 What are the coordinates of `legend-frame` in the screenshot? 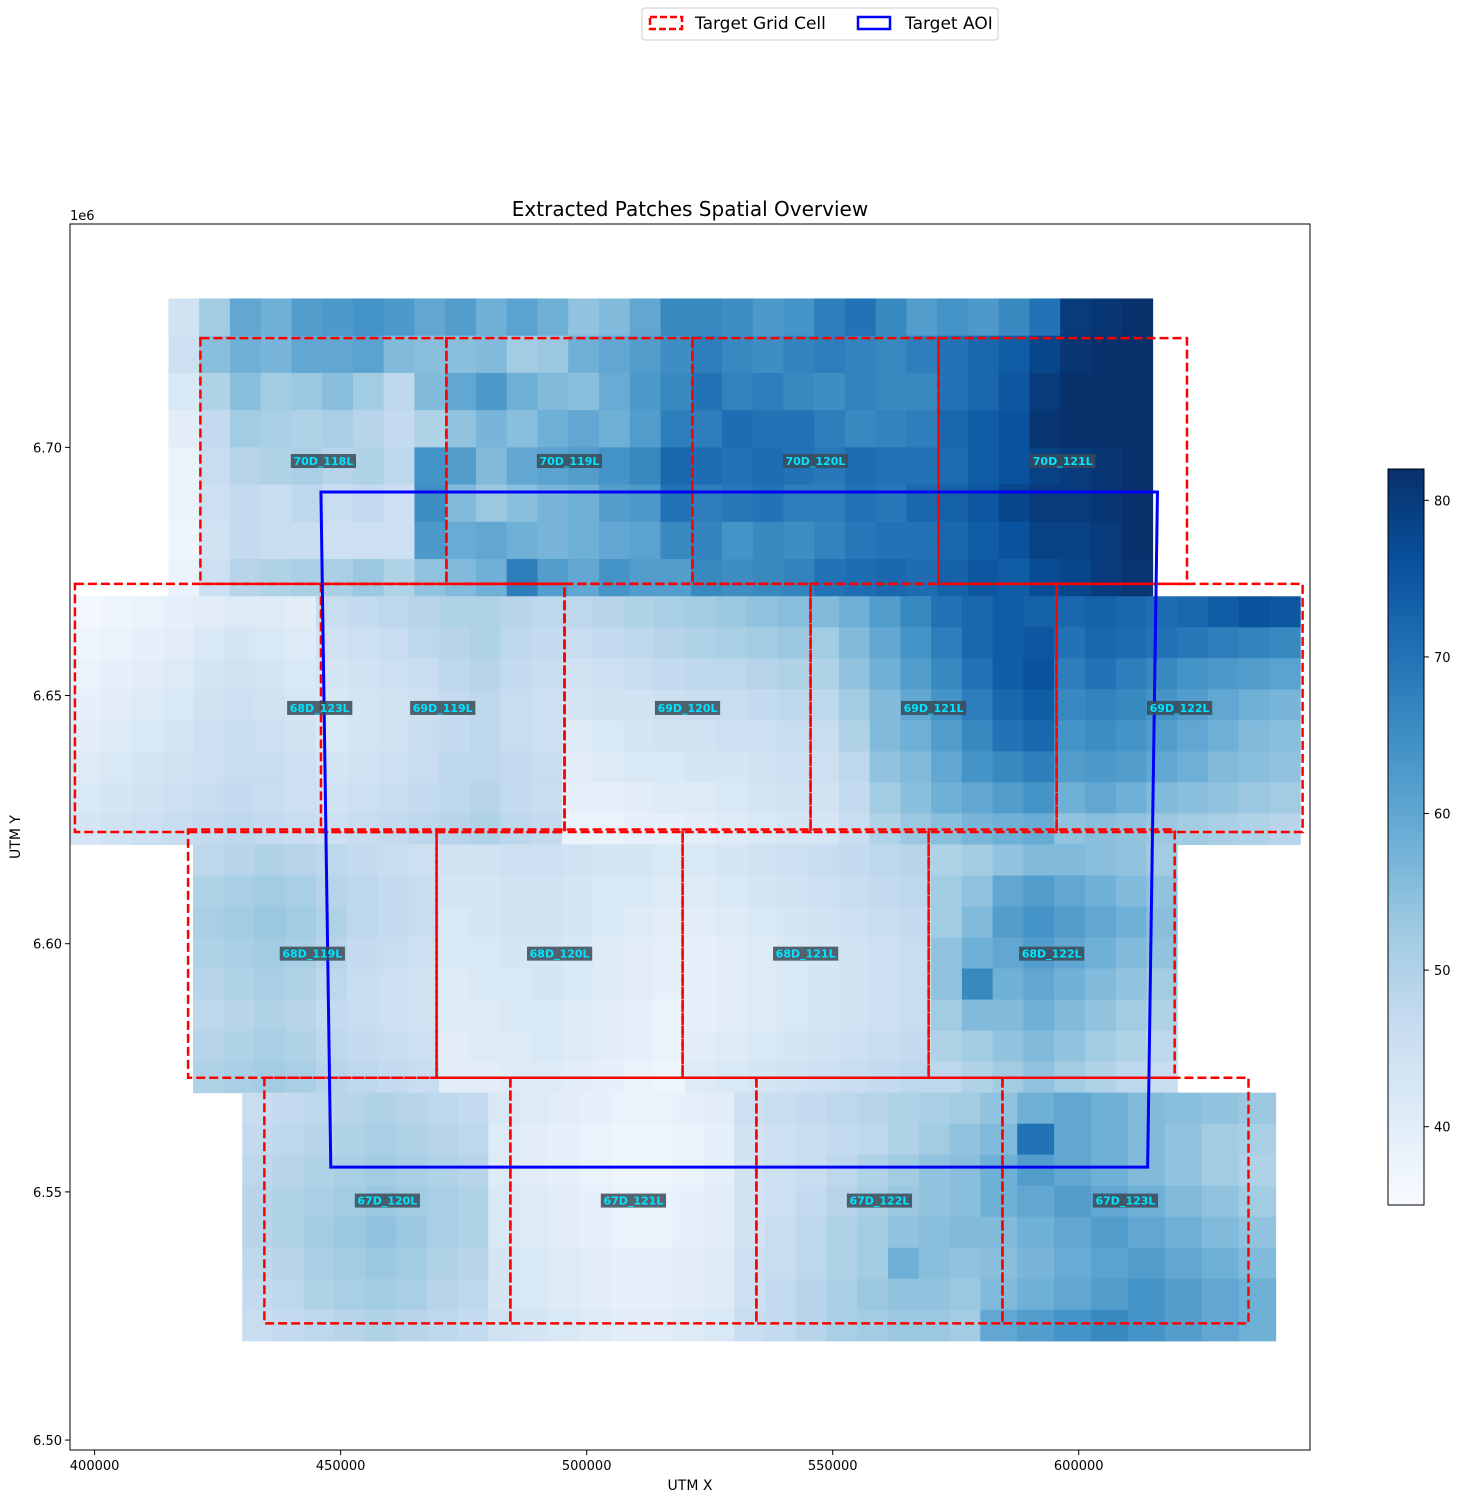 It's located at (820, 24).